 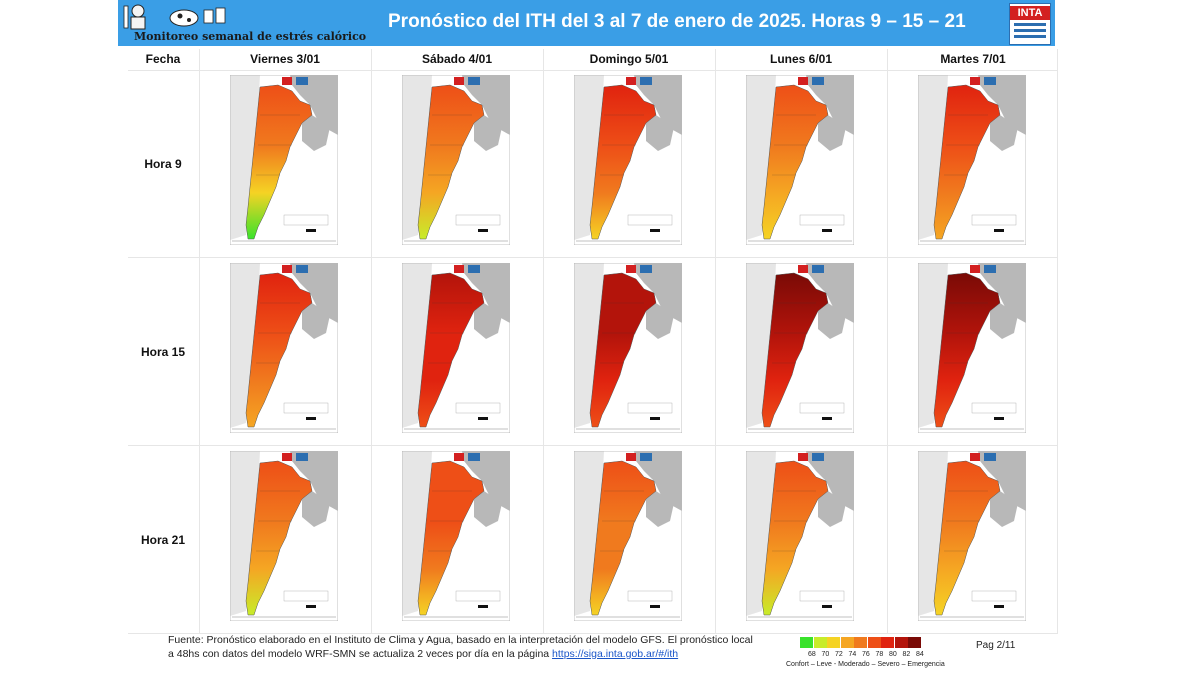 I want to click on row-label: Hora 21, so click(x=163, y=540).